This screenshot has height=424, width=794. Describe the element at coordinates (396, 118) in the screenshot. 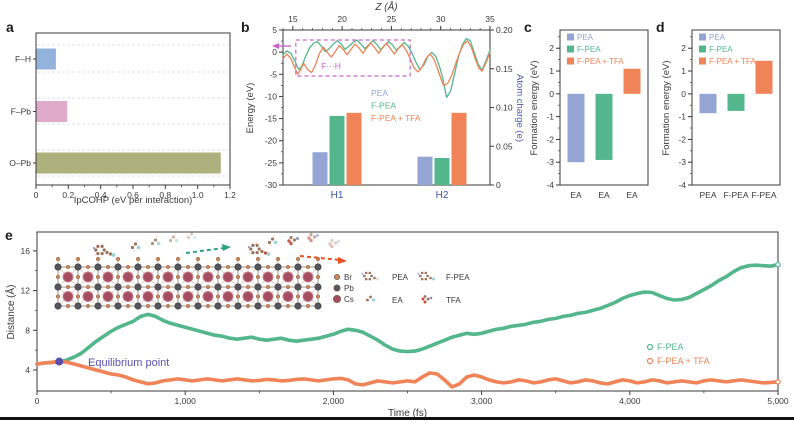

I see `panel-b-legend-item: F-PEA + TFA` at that location.